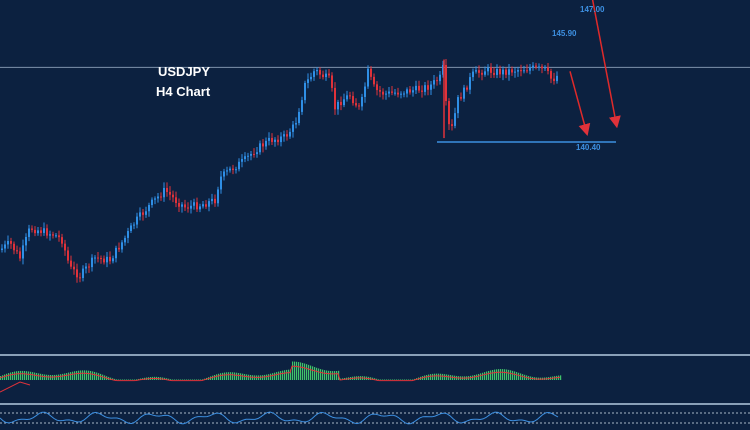 Image resolution: width=750 pixels, height=430 pixels. What do you see at coordinates (183, 91) in the screenshot?
I see `chart-subtitle: H4 Chart` at bounding box center [183, 91].